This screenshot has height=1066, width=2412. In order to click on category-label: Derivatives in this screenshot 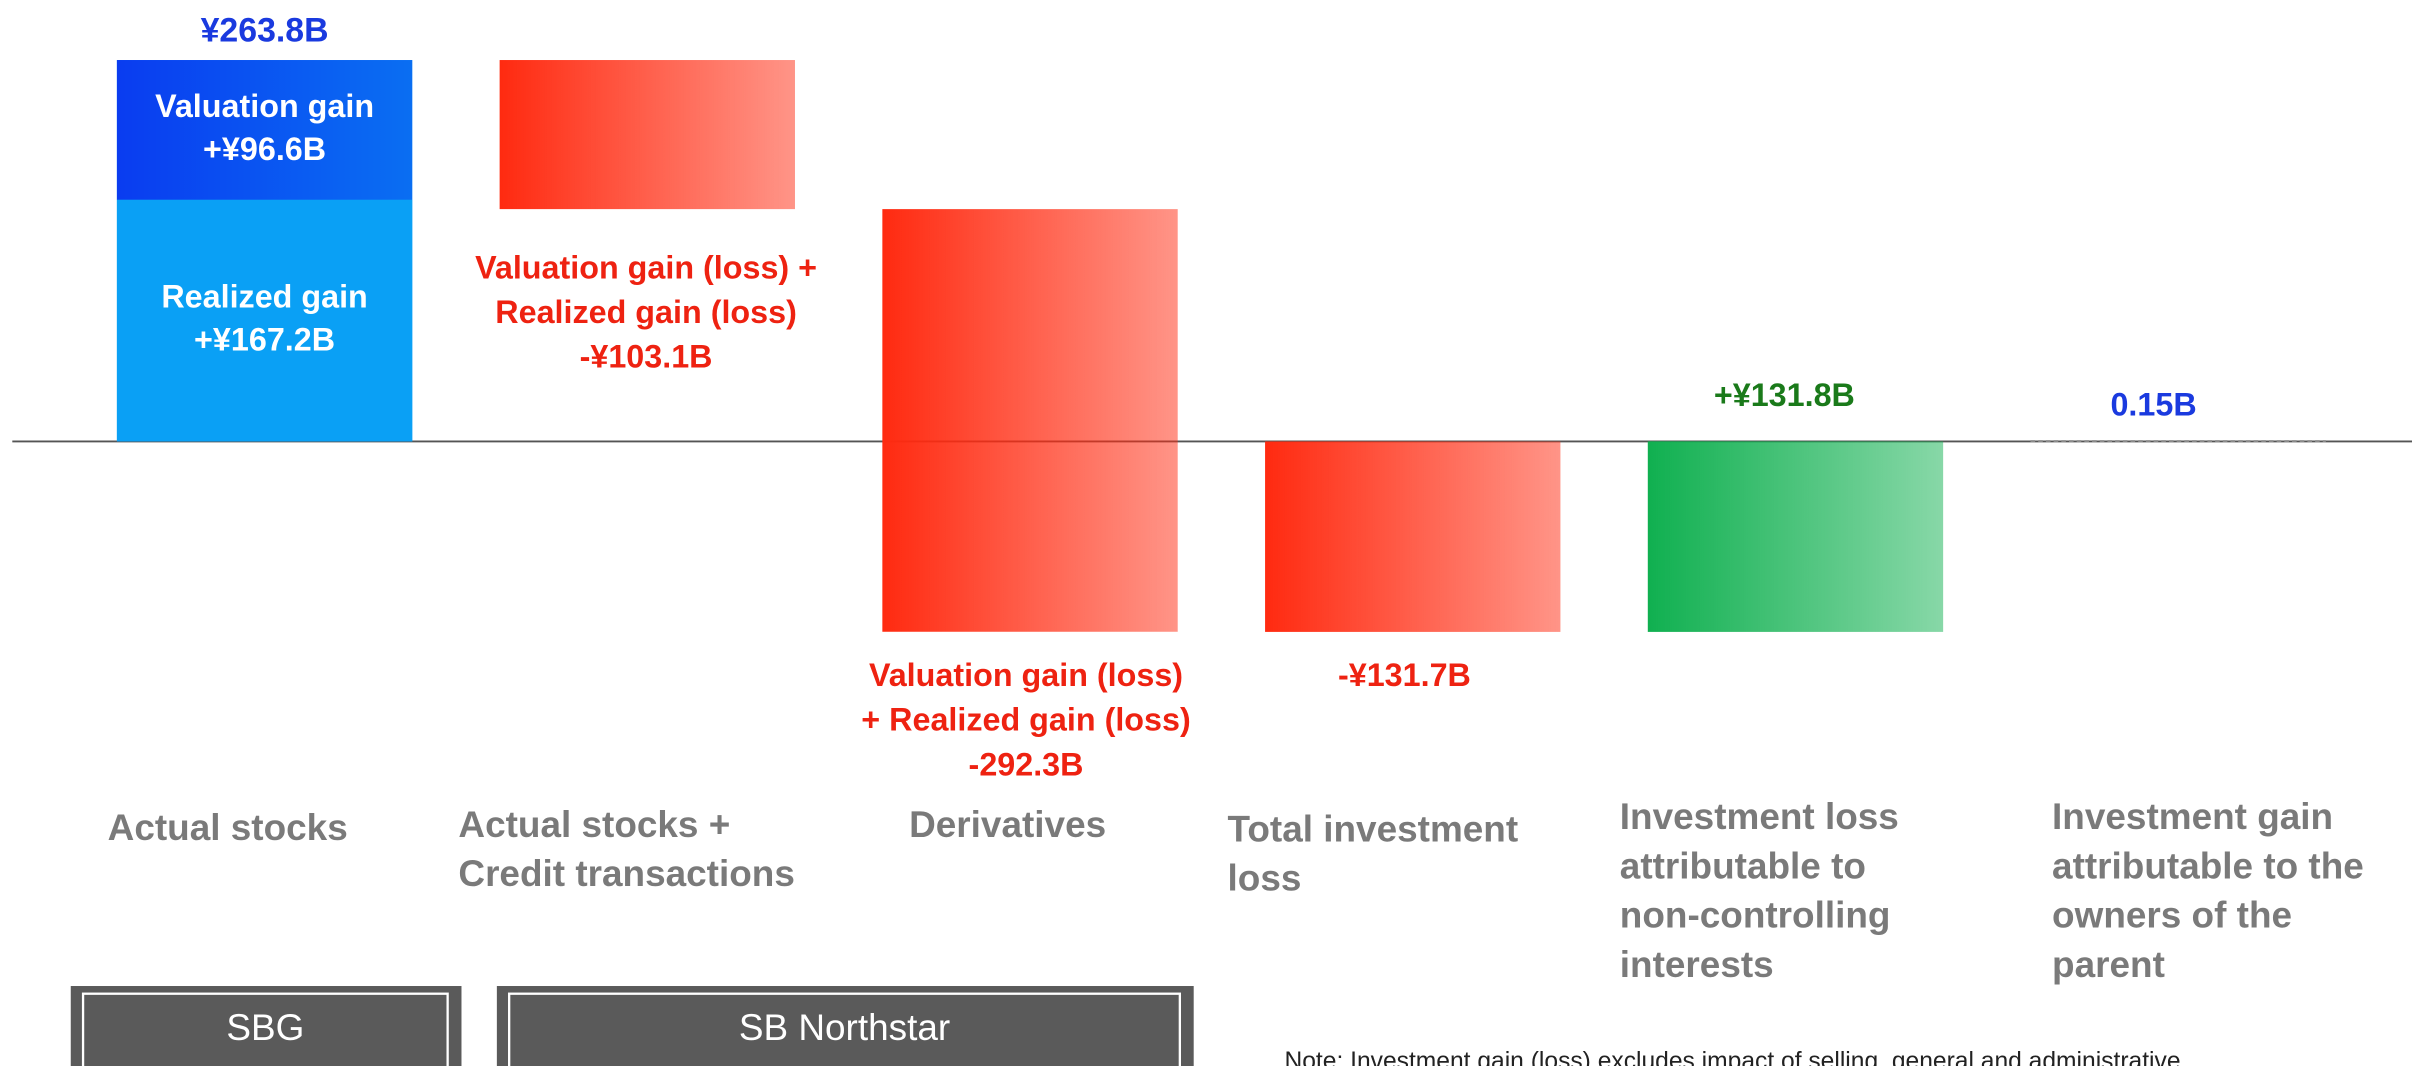, I will do `click(1008, 825)`.